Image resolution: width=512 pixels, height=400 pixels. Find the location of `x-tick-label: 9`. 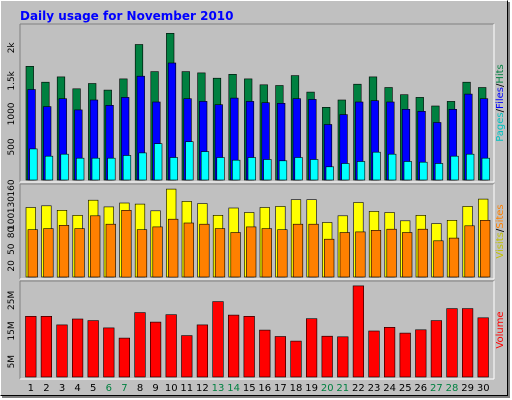

x-tick-label: 9 is located at coordinates (155, 388).